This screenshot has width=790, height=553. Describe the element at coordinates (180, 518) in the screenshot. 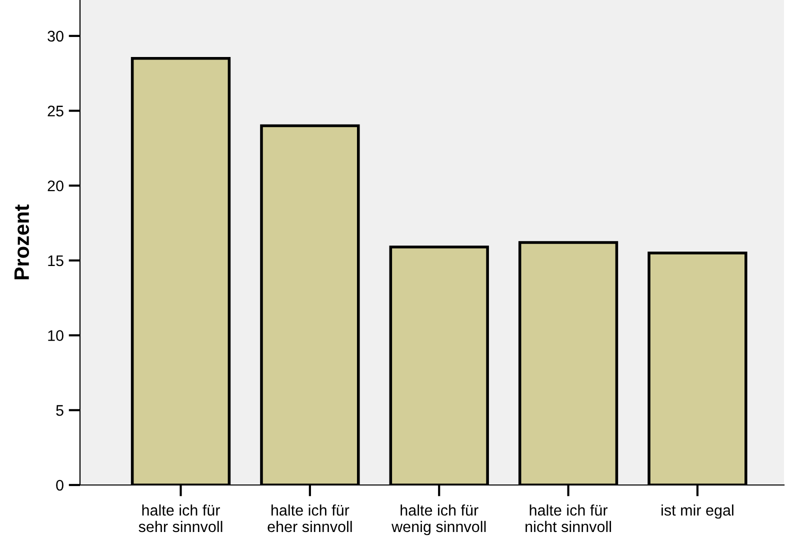

I see `x-tick-label: halte ich für sehr sinnvoll` at that location.